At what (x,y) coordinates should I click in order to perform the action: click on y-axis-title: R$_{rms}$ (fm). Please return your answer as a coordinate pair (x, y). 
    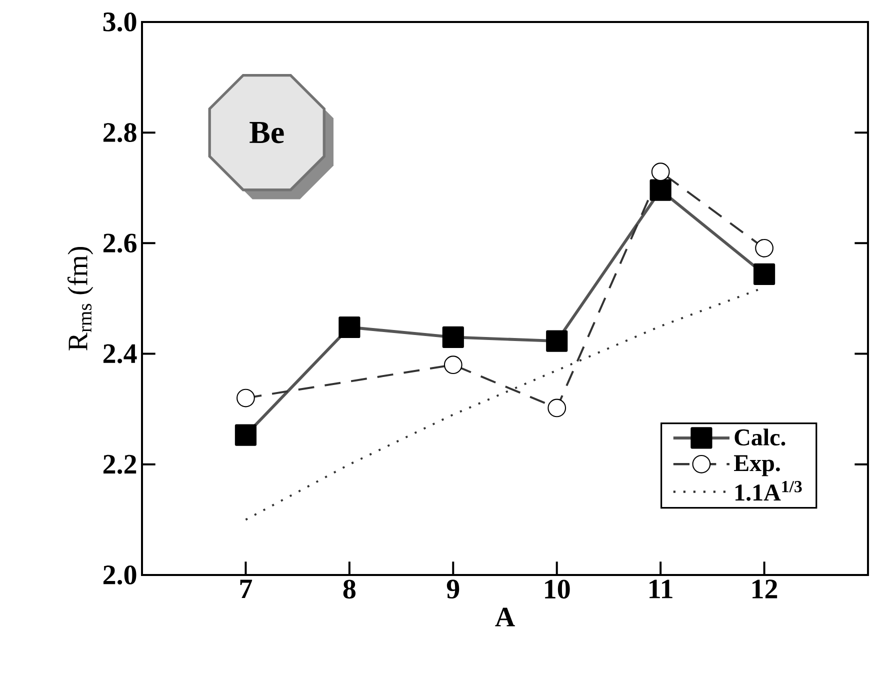
    Looking at the image, I should click on (80, 298).